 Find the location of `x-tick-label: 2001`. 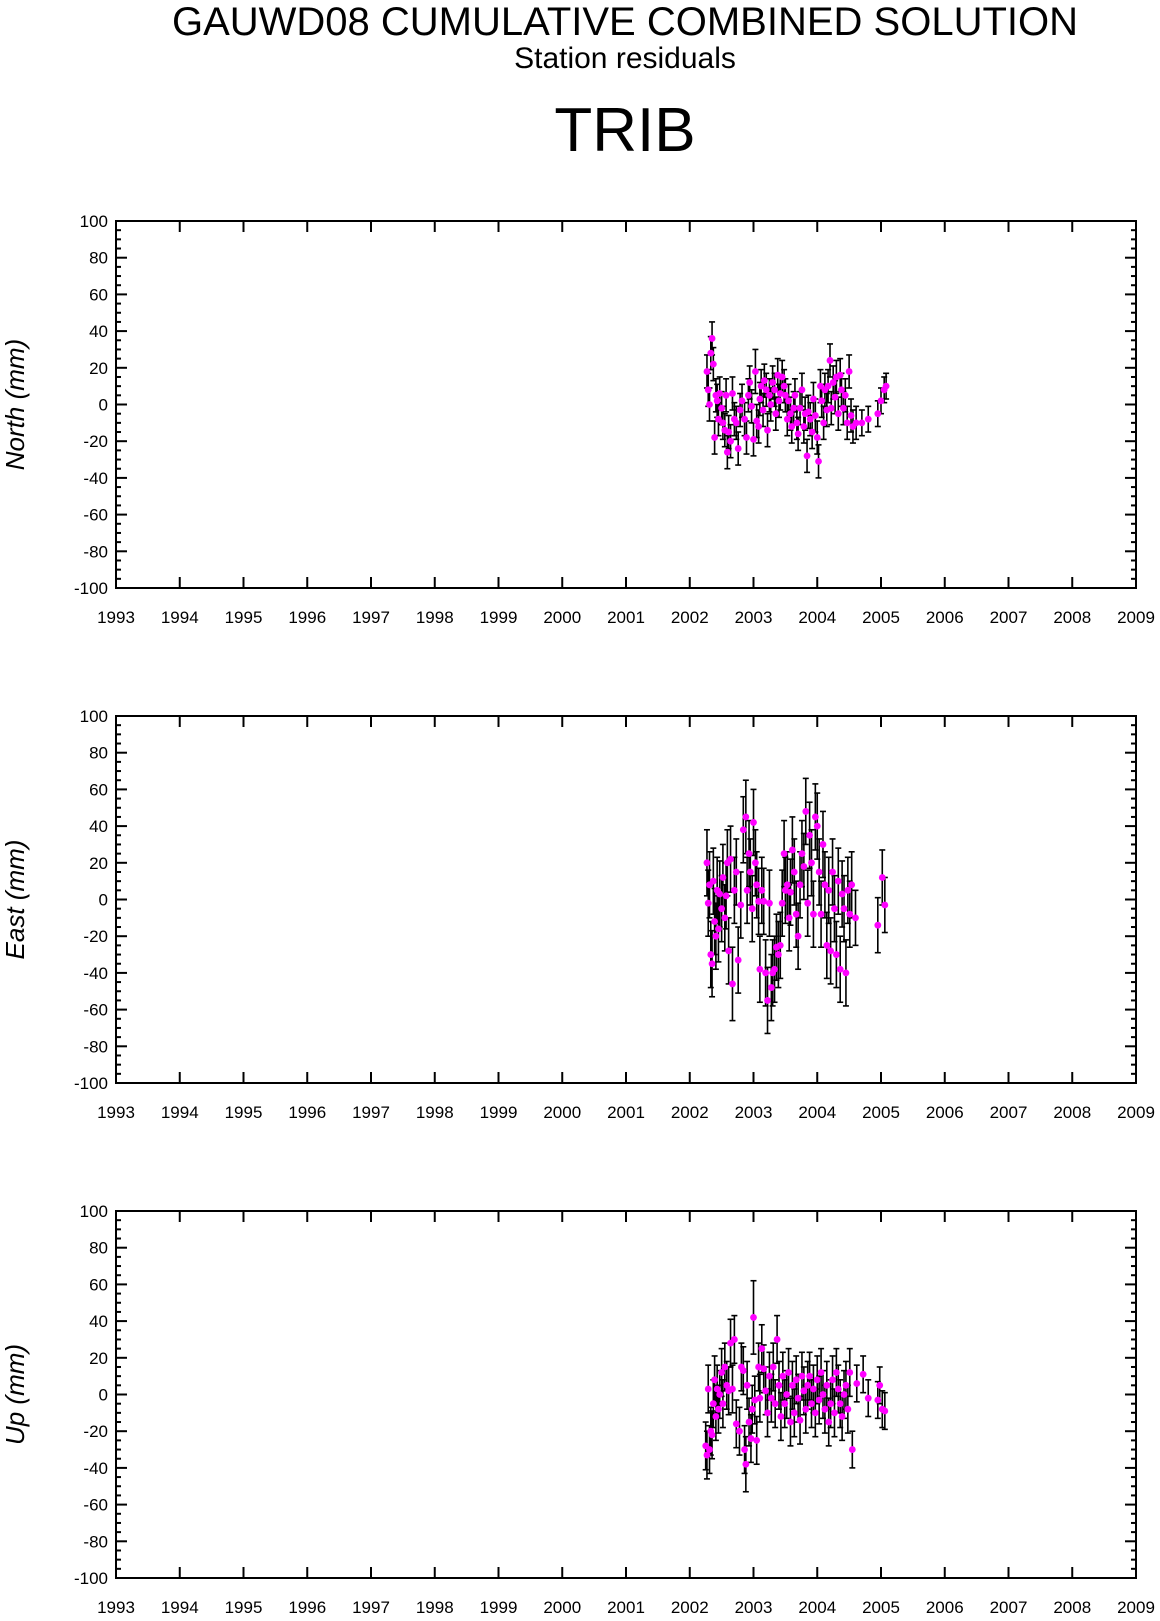

x-tick-label: 2001 is located at coordinates (626, 617).